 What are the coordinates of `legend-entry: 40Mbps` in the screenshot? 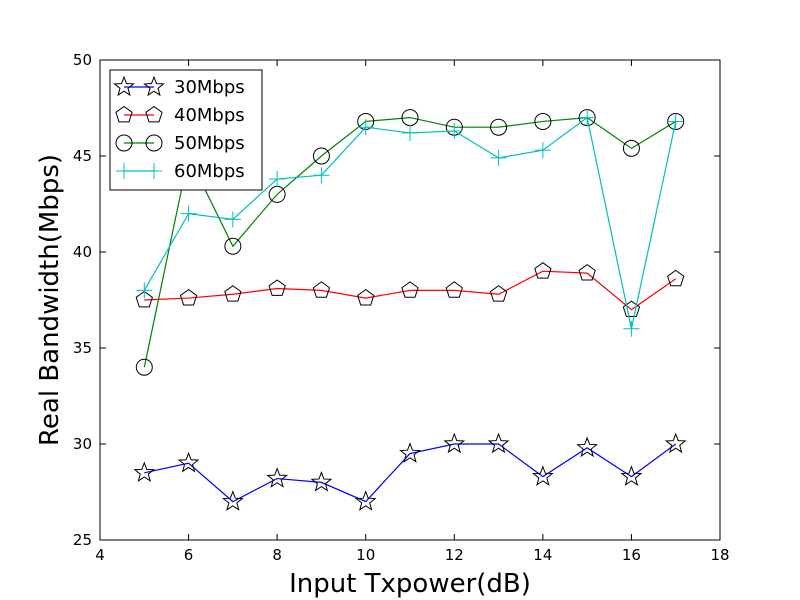 It's located at (180, 115).